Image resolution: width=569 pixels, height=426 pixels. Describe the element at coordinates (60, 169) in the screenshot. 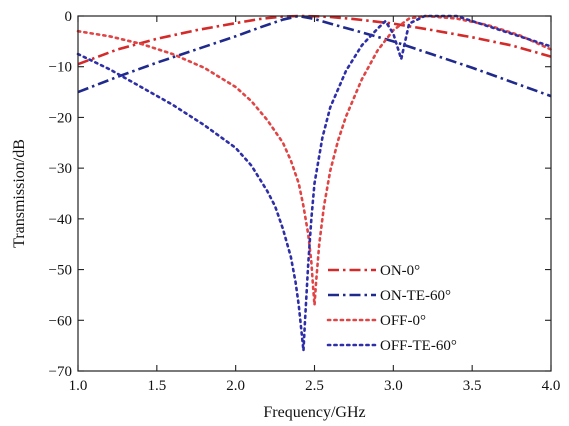

I see `y-tick-label: −30` at that location.